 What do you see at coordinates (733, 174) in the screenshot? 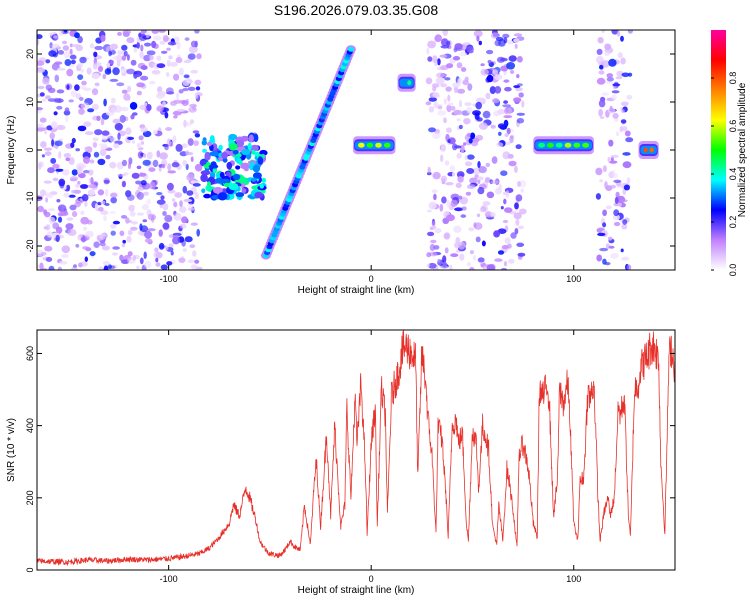
I see `colorbar-tick-label: 0.4` at bounding box center [733, 174].